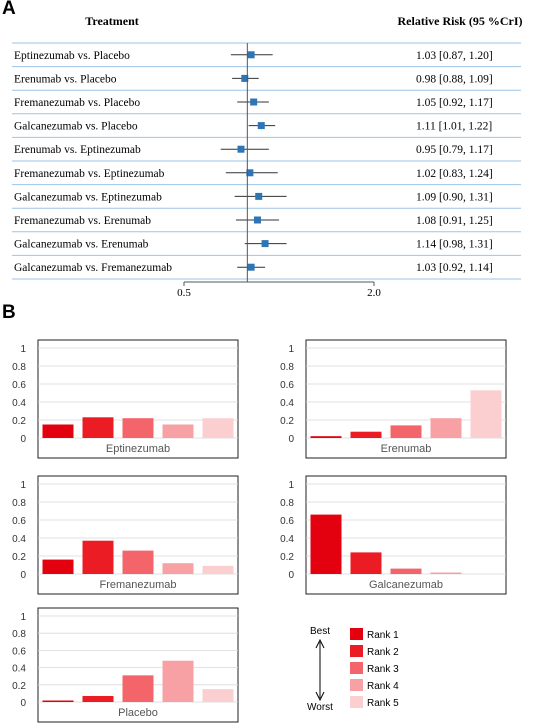  I want to click on estimate-text: 1.02 [0.83, 1.24], so click(454, 174).